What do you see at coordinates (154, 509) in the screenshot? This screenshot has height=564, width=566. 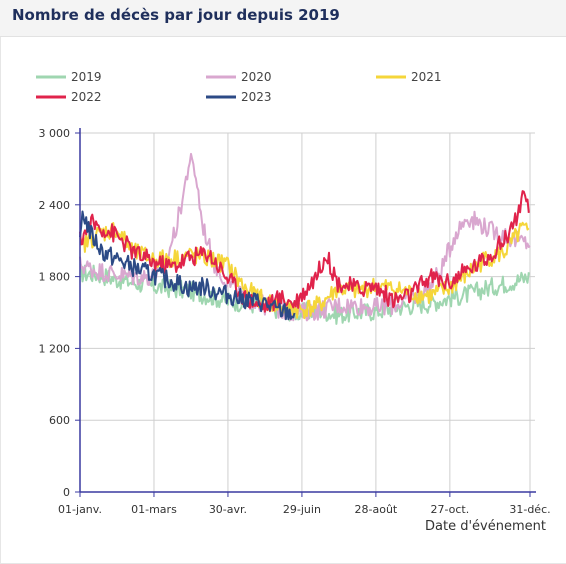 I see `x-tick-label: 01-mars` at bounding box center [154, 509].